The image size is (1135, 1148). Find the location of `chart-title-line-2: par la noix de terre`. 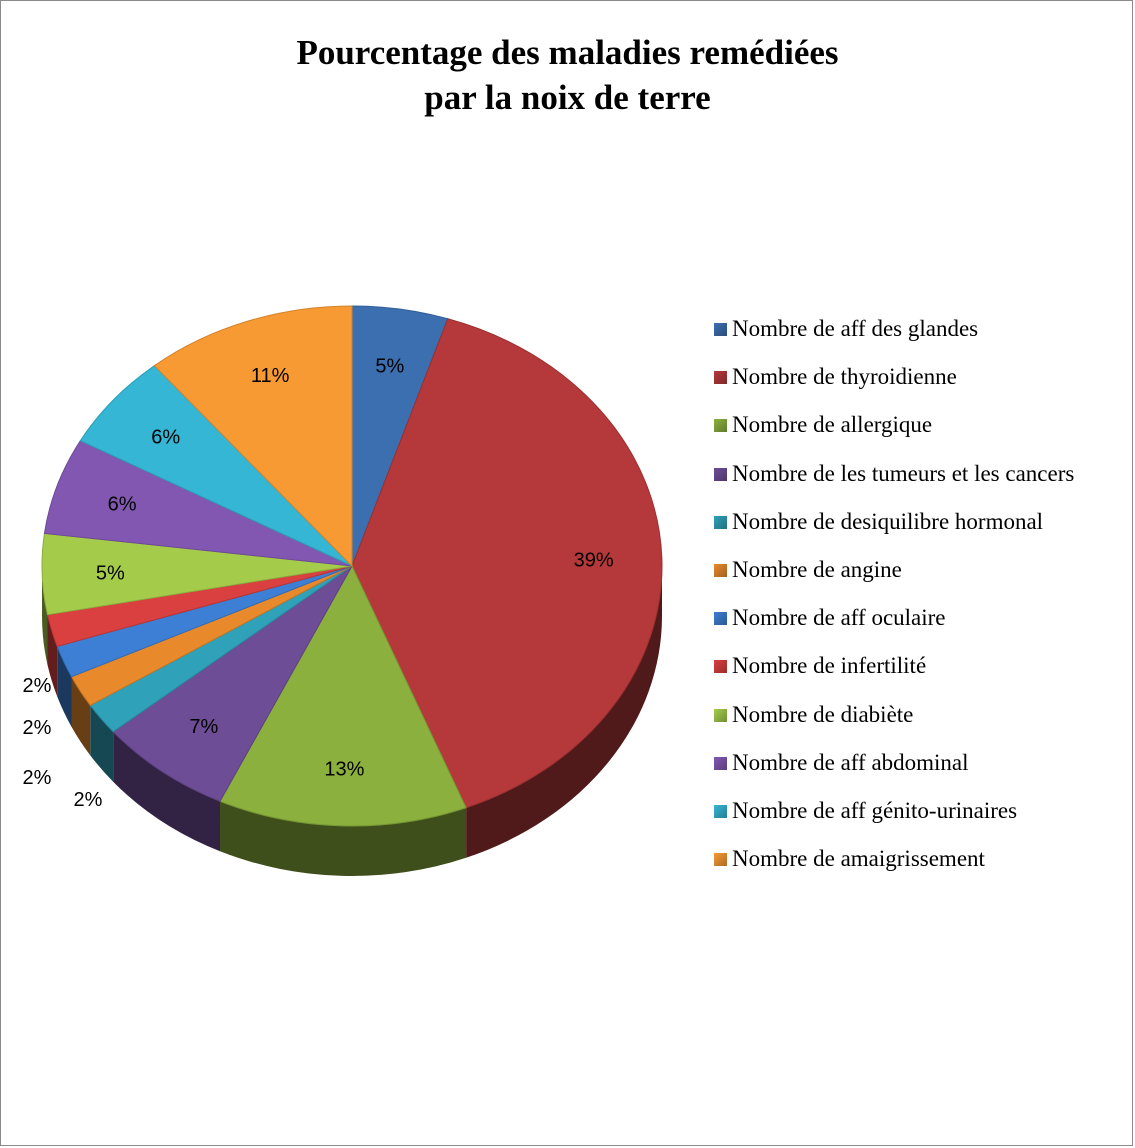

chart-title-line-2: par la noix de terre is located at coordinates (567, 97).